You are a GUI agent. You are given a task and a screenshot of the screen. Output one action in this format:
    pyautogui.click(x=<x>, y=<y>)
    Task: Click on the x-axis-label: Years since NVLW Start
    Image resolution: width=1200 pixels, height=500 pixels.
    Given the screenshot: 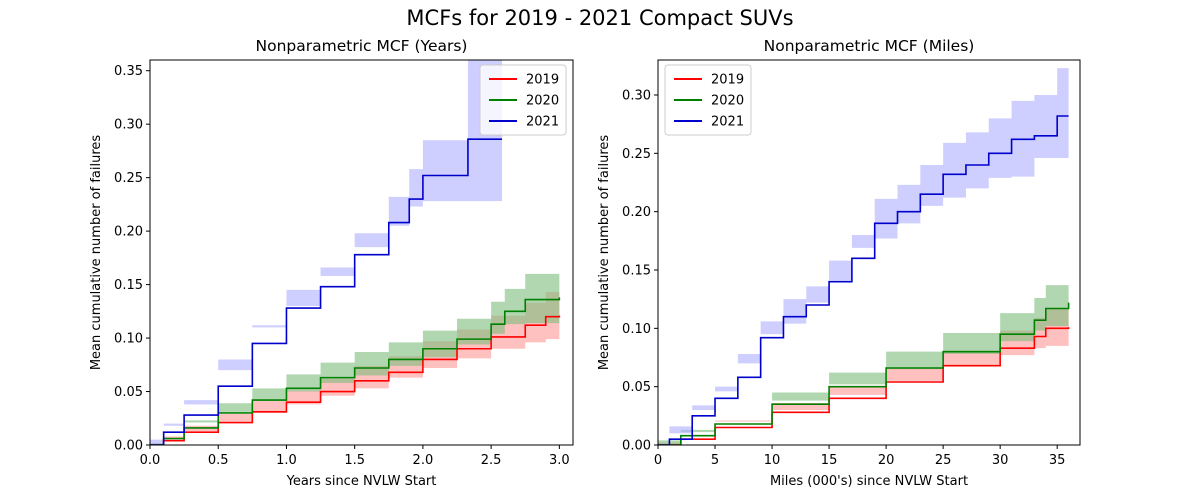 What is the action you would take?
    pyautogui.click(x=361, y=481)
    